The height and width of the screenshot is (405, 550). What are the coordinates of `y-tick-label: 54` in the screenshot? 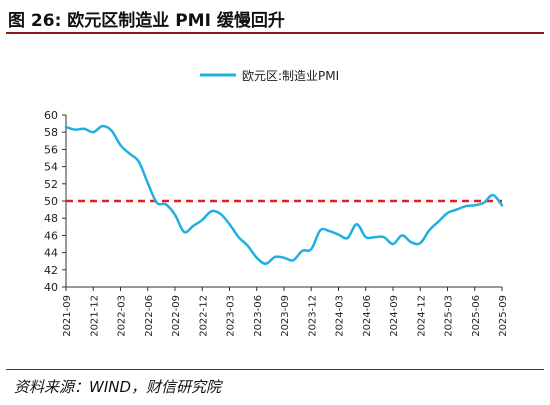 It's located at (51, 167).